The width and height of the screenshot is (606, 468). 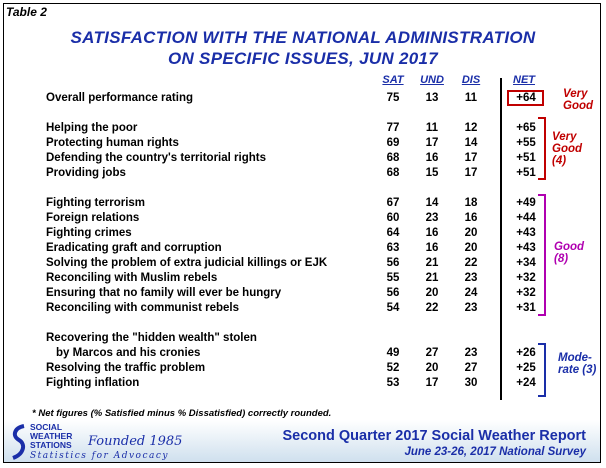 I want to click on net-value: +64, so click(x=526, y=98).